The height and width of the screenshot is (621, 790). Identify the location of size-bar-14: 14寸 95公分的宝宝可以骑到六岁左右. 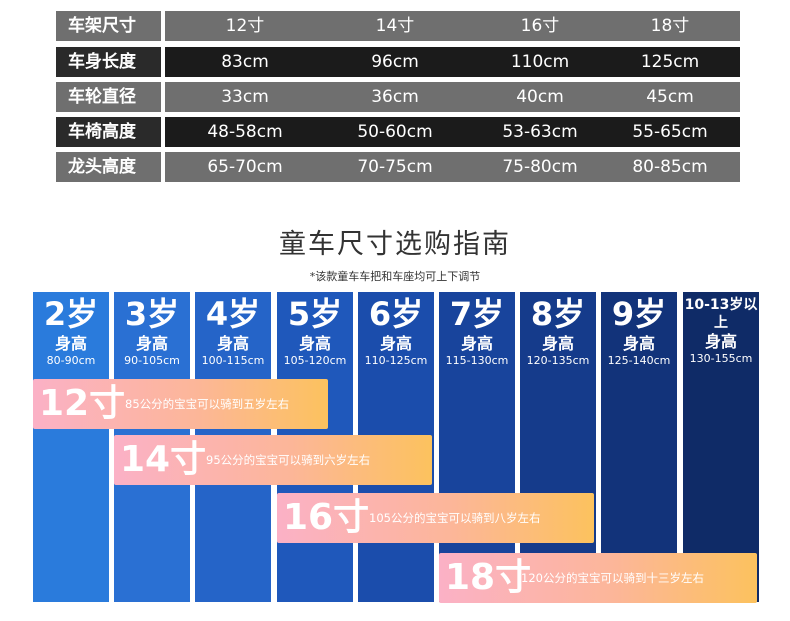
(273, 460).